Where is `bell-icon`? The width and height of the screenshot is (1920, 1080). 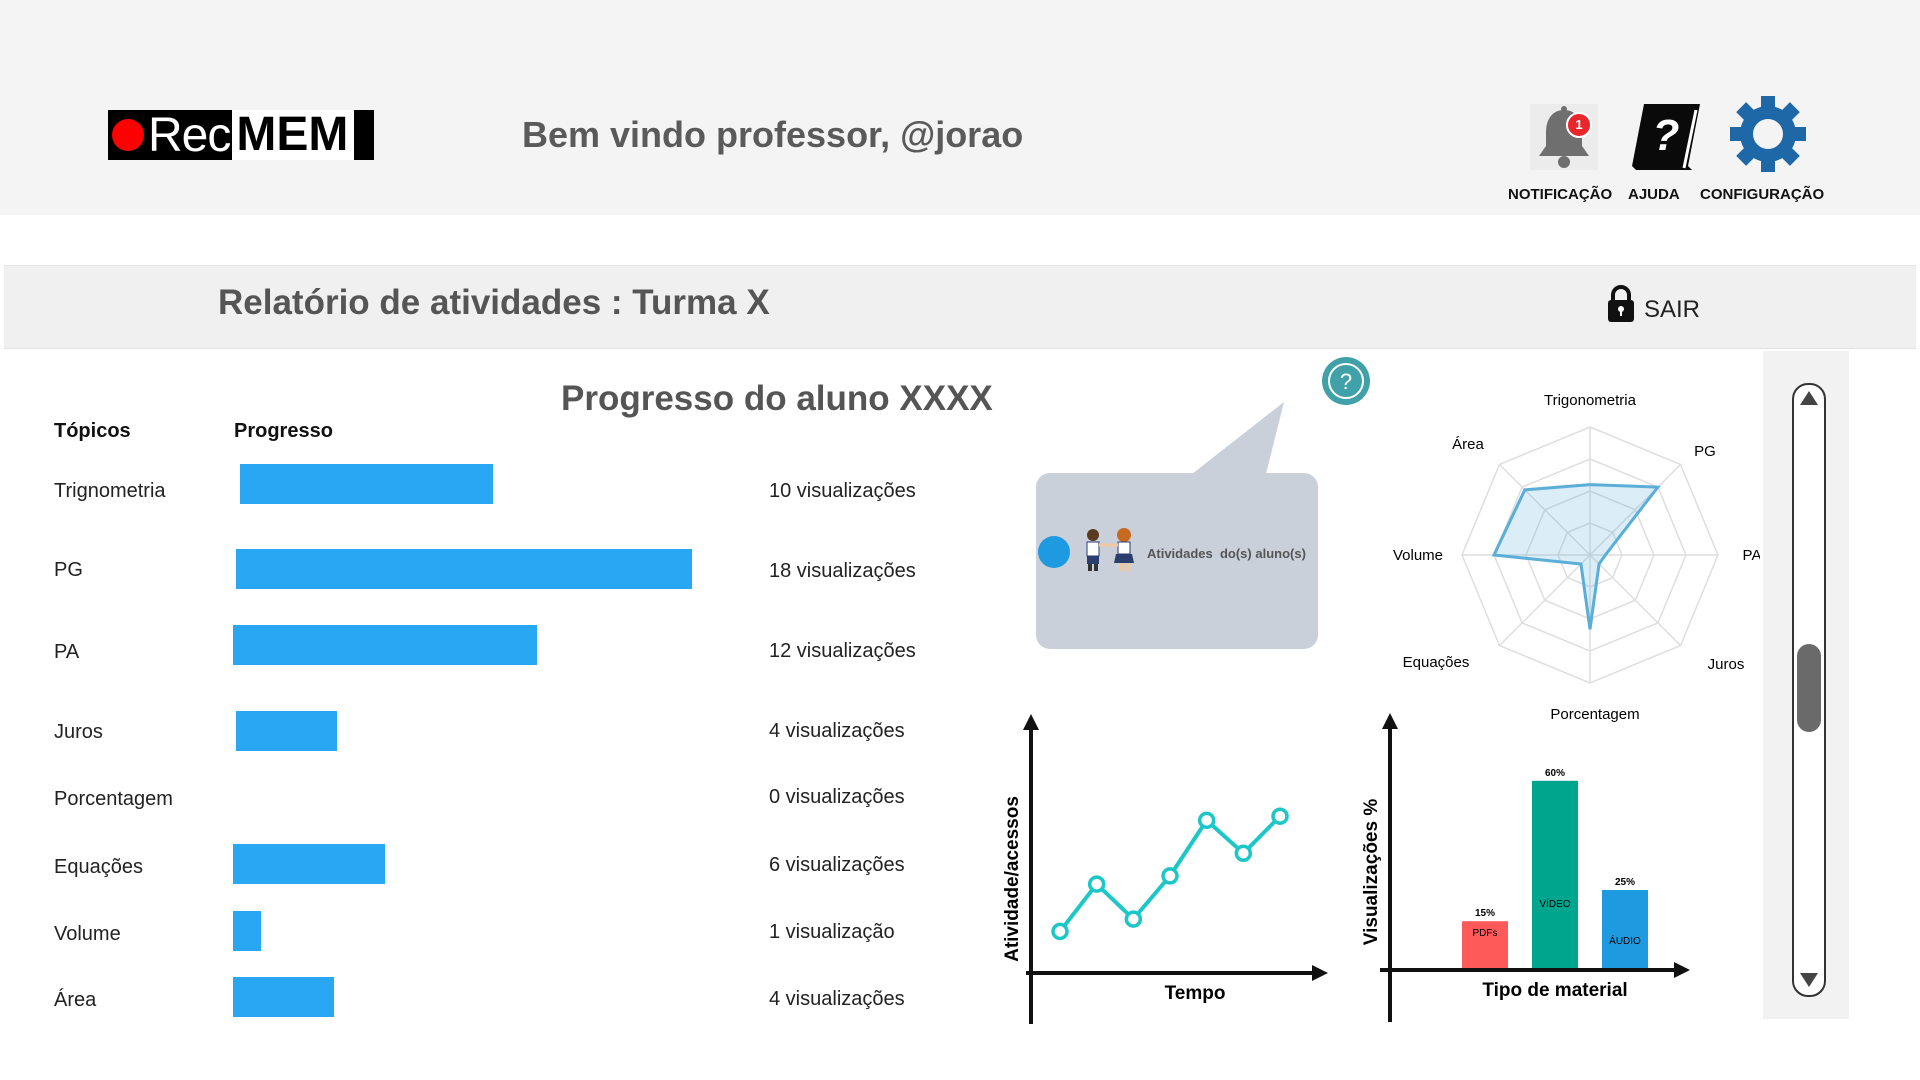 bell-icon is located at coordinates (1564, 137).